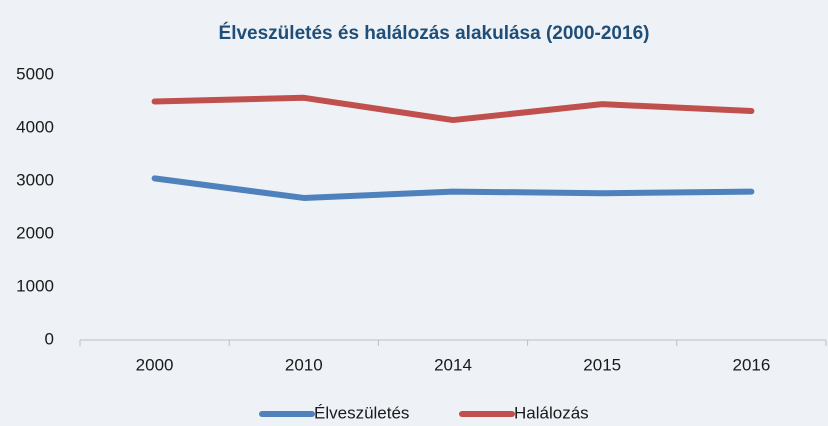  I want to click on x-tick-label: 2016, so click(751, 364).